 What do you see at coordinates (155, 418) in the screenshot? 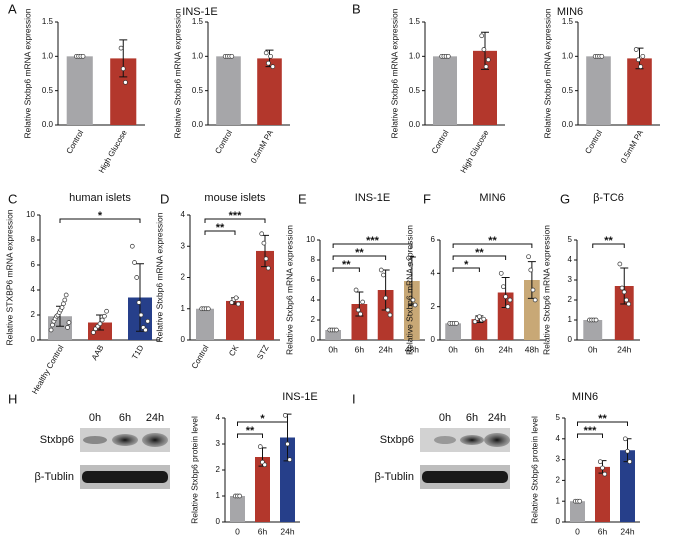
I see `lane-label: 24h` at bounding box center [155, 418].